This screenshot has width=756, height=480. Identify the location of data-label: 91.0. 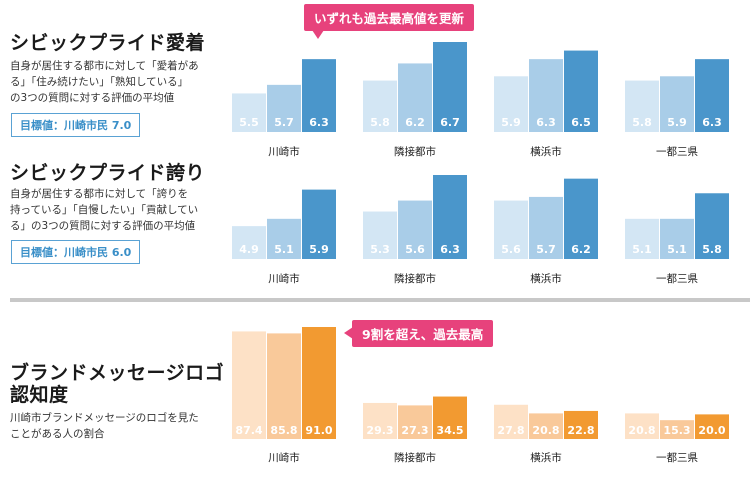
(318, 430).